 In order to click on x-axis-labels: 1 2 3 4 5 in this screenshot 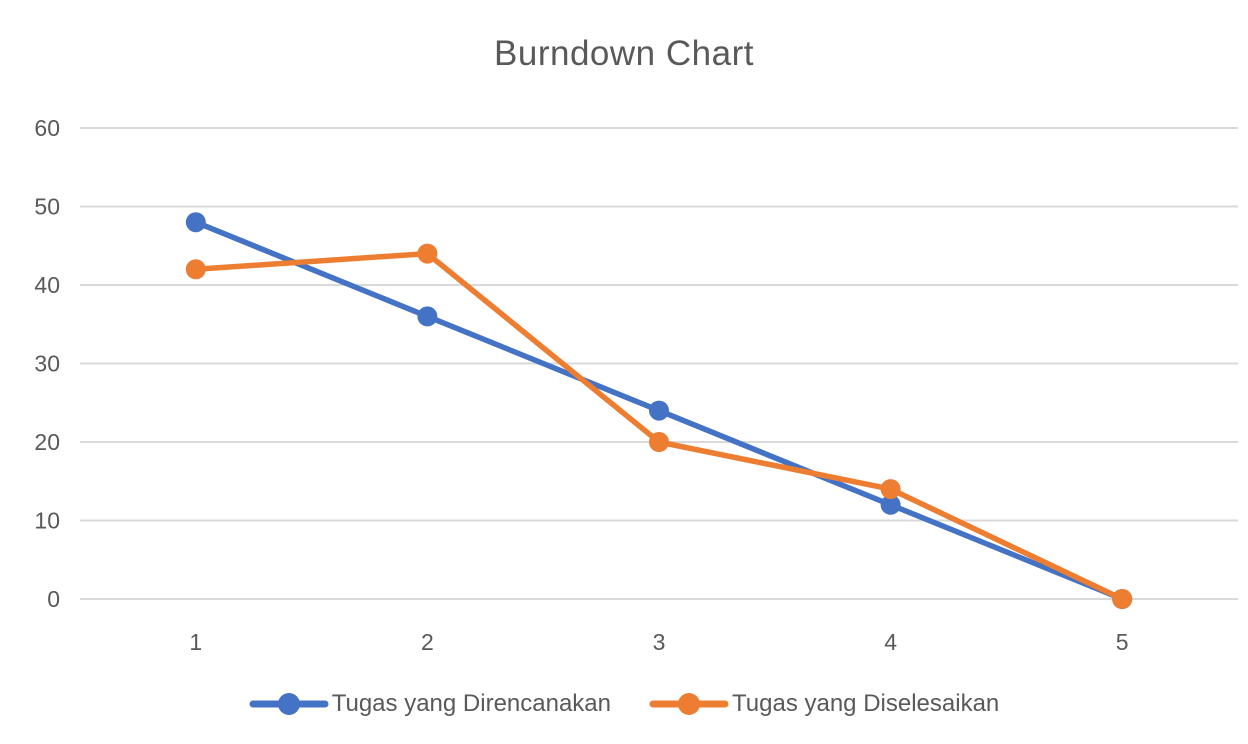, I will do `click(658, 642)`.